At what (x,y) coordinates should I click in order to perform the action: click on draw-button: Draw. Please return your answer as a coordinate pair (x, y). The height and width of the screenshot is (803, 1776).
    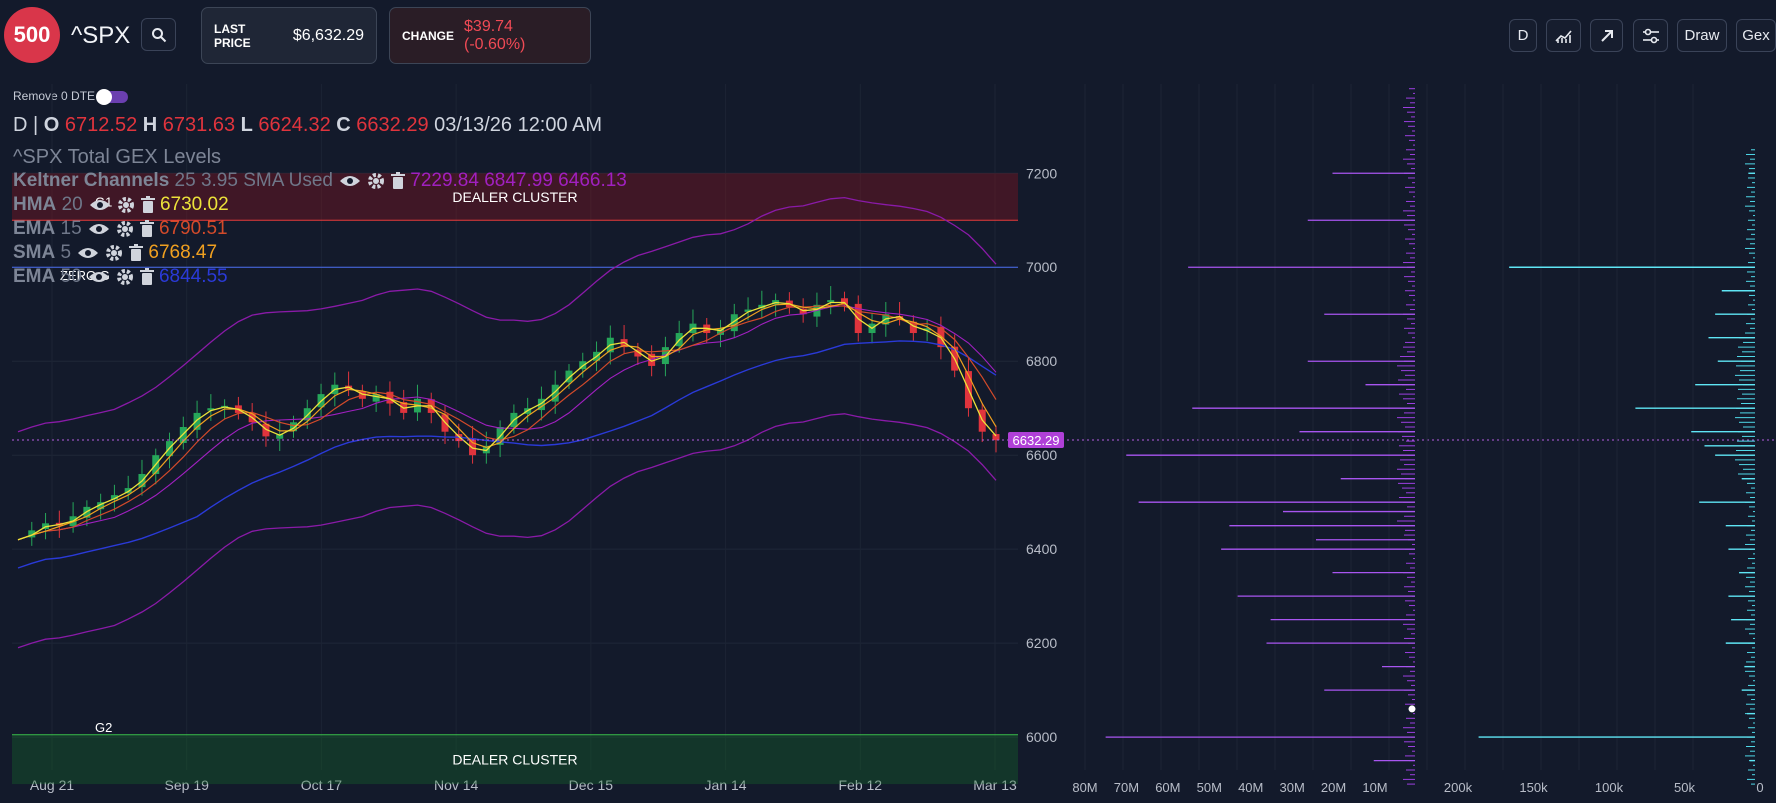
    Looking at the image, I should click on (1702, 35).